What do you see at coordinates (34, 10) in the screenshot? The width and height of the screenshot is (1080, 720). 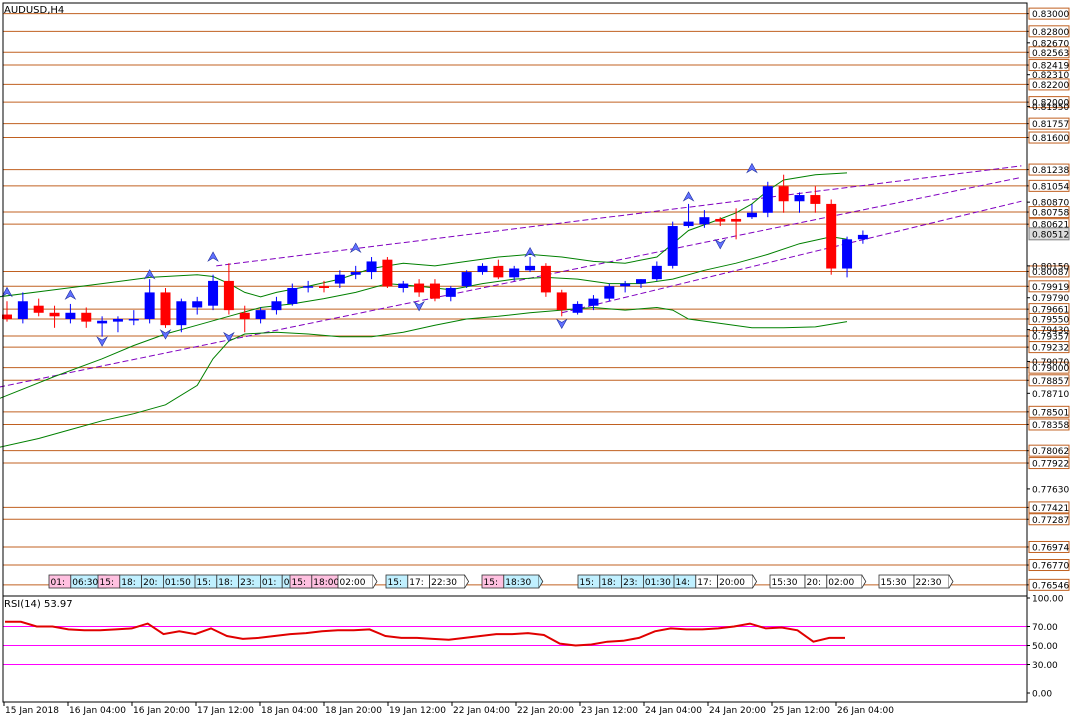 I see `chart-title: AUDUSD,H4` at bounding box center [34, 10].